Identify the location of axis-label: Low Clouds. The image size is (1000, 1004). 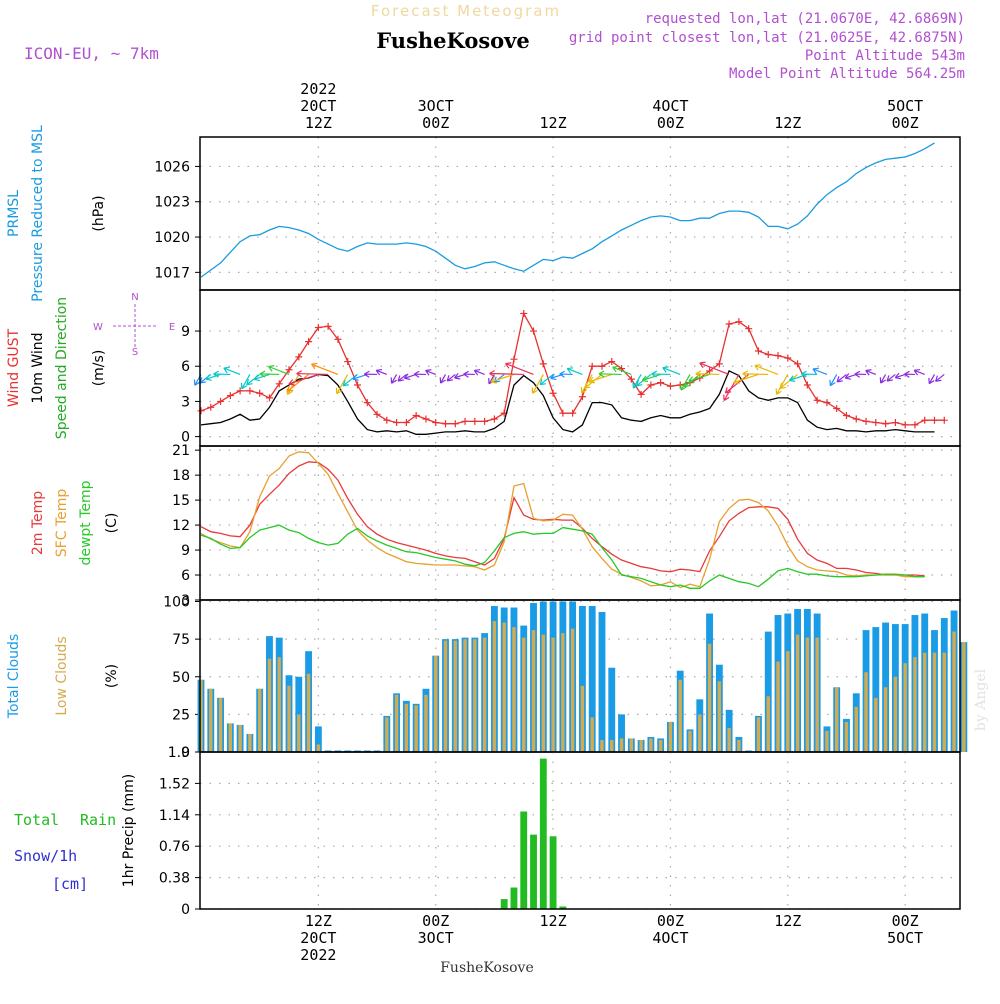
(62, 675).